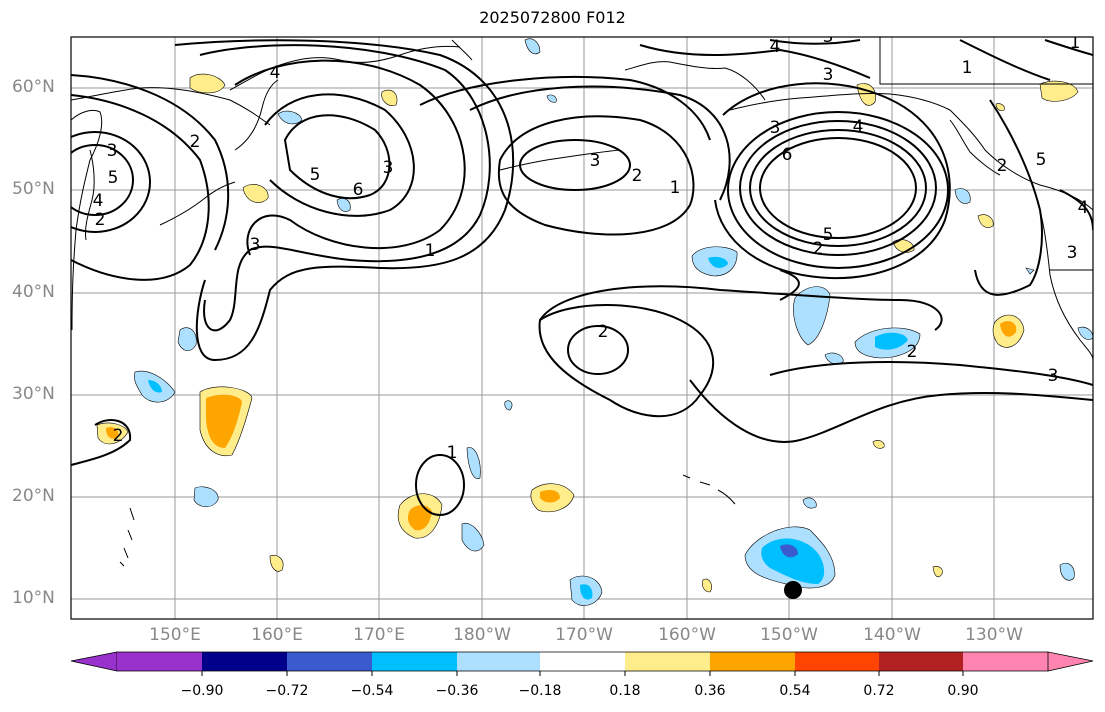 Image resolution: width=1105 pixels, height=712 pixels. Describe the element at coordinates (33, 292) in the screenshot. I see `lat-label-40n: 40°N` at that location.